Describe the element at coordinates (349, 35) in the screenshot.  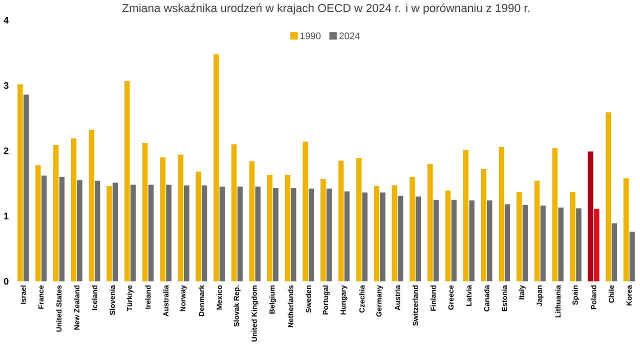
I see `legend-label: 2024` at that location.